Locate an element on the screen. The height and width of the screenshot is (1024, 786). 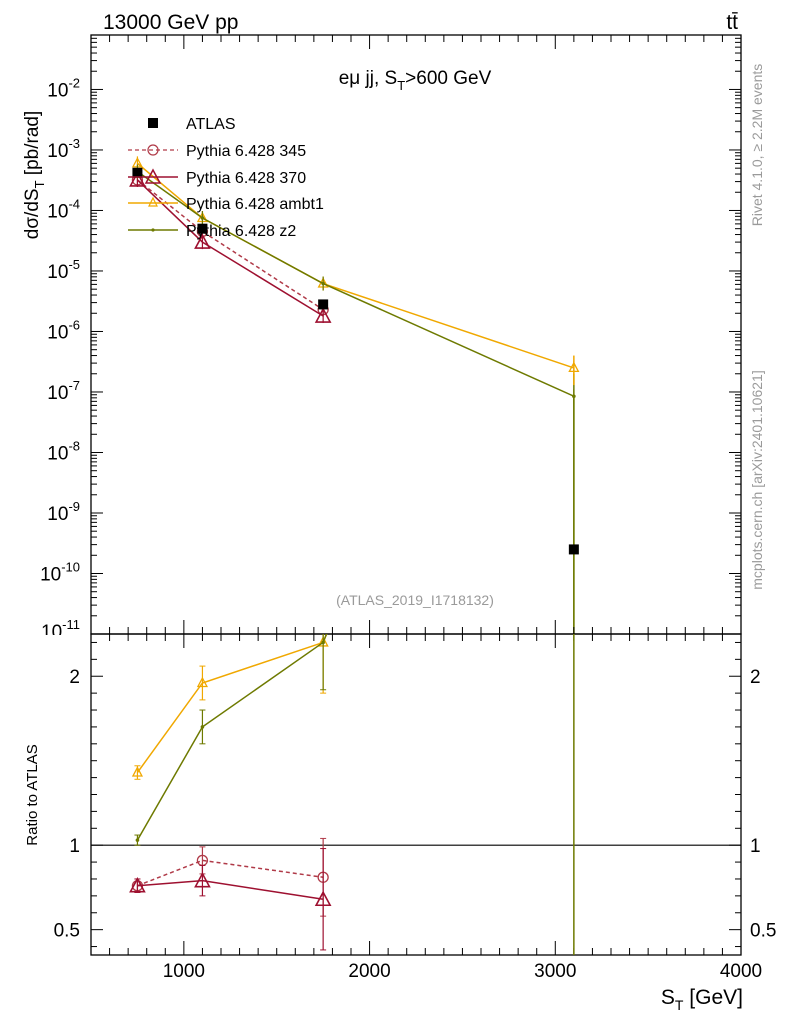
legend-marker-ambt1 is located at coordinates (153, 201).